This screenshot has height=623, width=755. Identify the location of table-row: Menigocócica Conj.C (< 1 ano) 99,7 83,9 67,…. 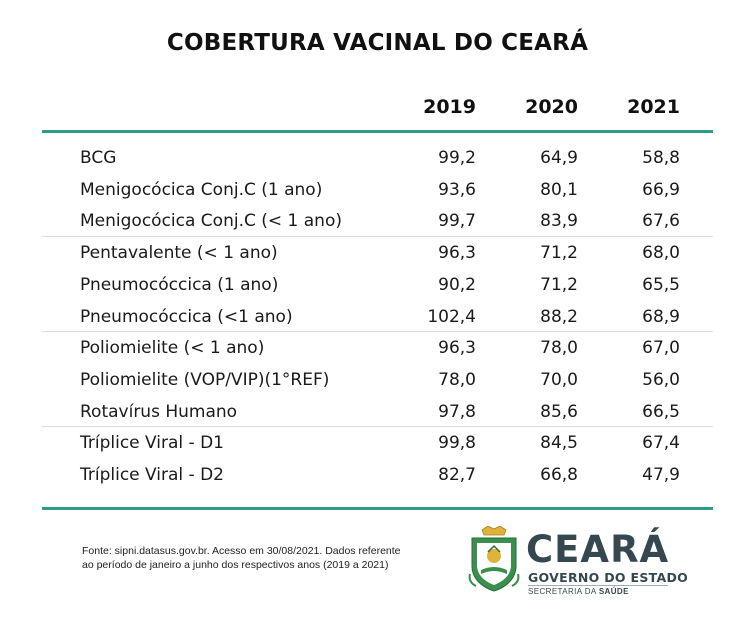
(377, 221).